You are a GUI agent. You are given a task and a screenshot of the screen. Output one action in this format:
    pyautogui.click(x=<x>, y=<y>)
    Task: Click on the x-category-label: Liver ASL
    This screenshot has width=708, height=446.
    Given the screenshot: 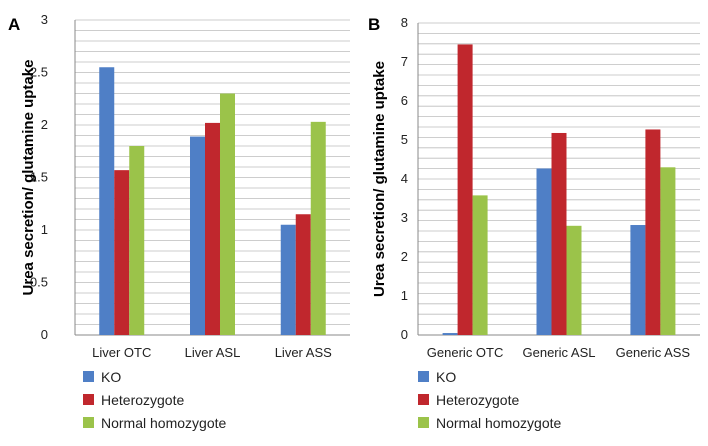 What is the action you would take?
    pyautogui.click(x=213, y=352)
    